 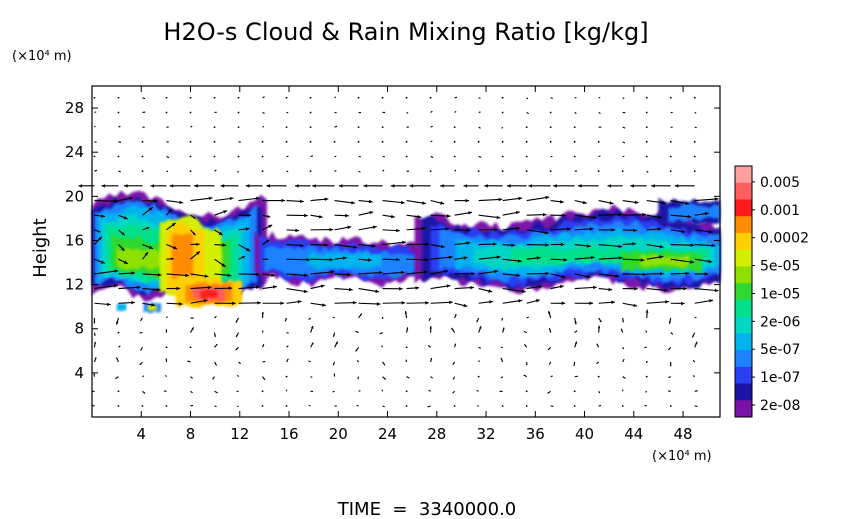 What do you see at coordinates (141, 434) in the screenshot?
I see `x-tick-label: 4` at bounding box center [141, 434].